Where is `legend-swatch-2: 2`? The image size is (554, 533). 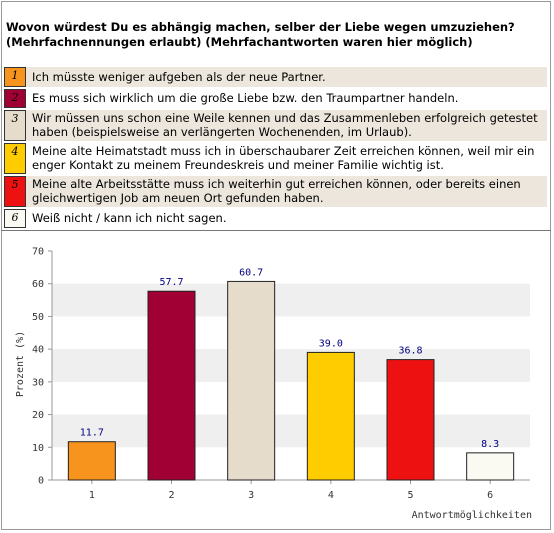
legend-swatch-2: 2 is located at coordinates (15, 98).